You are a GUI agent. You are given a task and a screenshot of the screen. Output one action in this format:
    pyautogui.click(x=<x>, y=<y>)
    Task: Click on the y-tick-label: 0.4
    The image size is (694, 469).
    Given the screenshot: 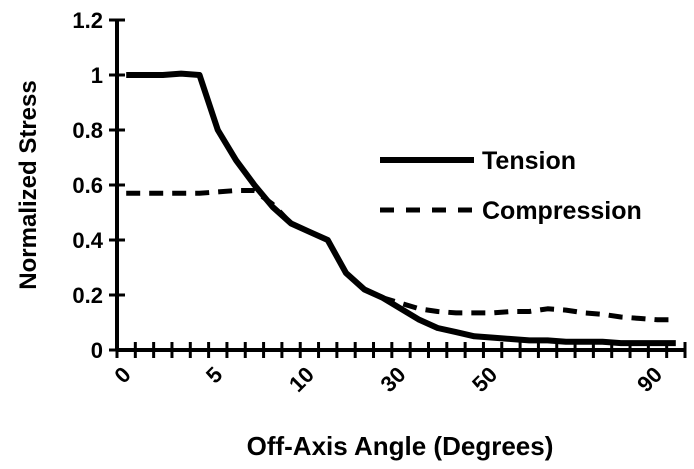 What is the action you would take?
    pyautogui.click(x=87, y=240)
    